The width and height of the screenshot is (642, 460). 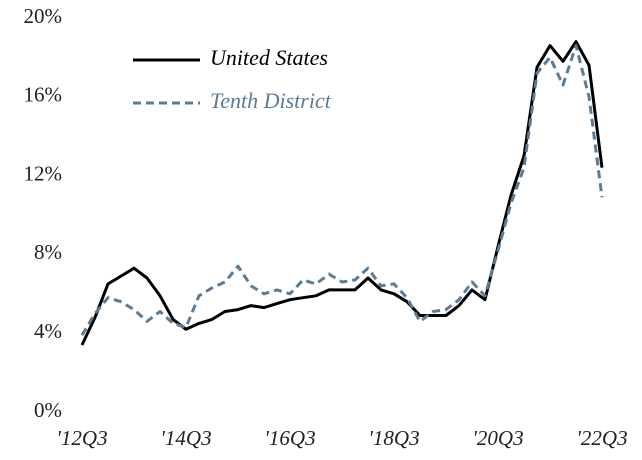 I want to click on x-tick-label: '22Q3, so click(x=601, y=438).